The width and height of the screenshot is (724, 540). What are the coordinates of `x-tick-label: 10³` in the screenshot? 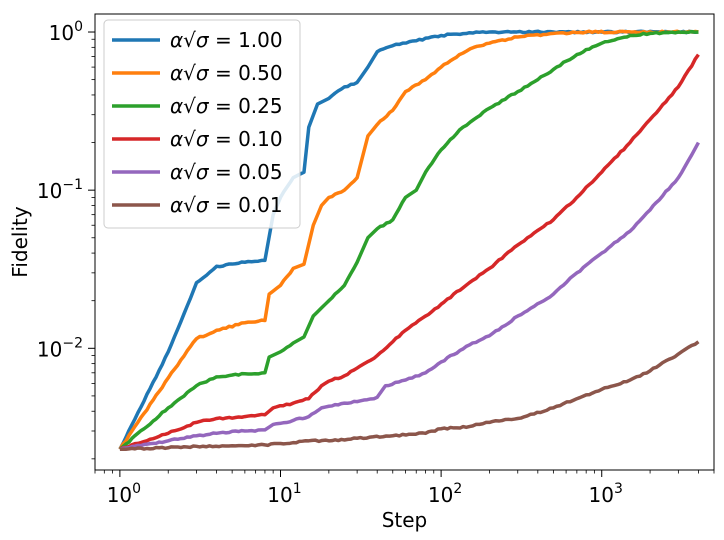 It's located at (606, 494).